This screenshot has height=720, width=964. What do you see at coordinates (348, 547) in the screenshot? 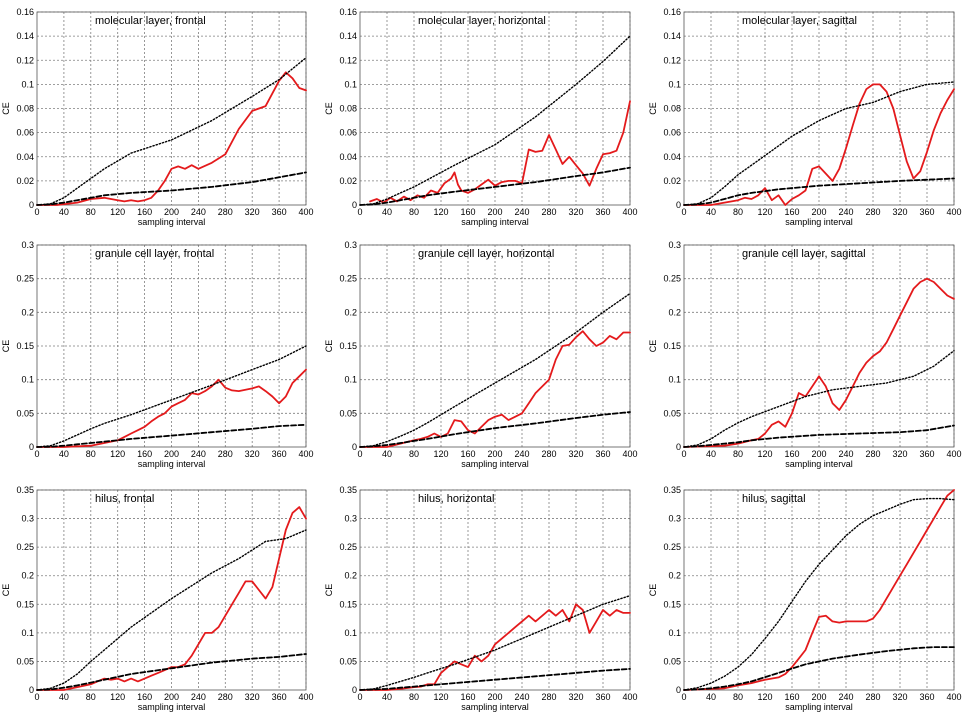
I see `y-tick-label: 0.25` at bounding box center [348, 547].